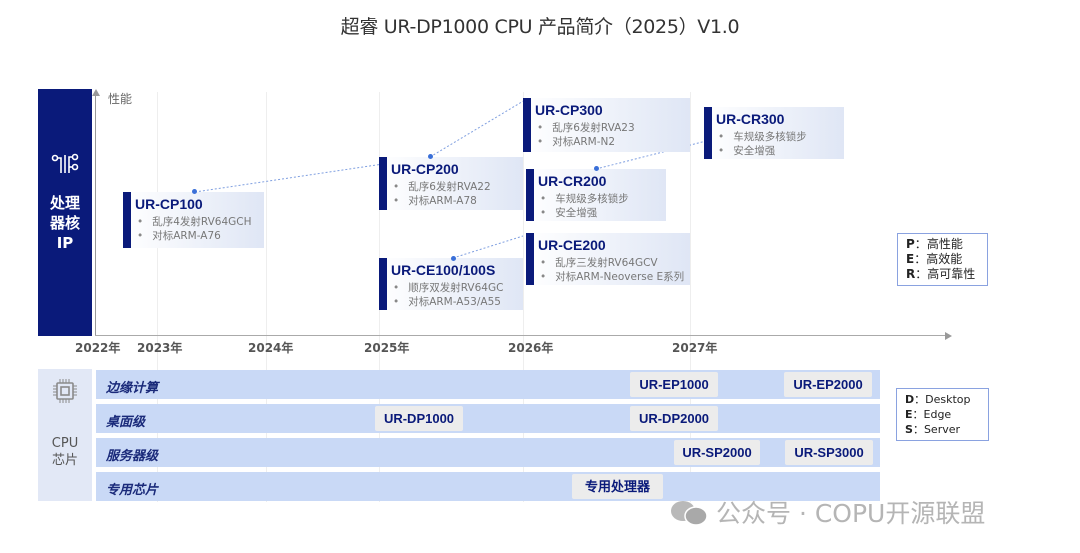  What do you see at coordinates (520, 335) in the screenshot?
I see `x-axis` at bounding box center [520, 335].